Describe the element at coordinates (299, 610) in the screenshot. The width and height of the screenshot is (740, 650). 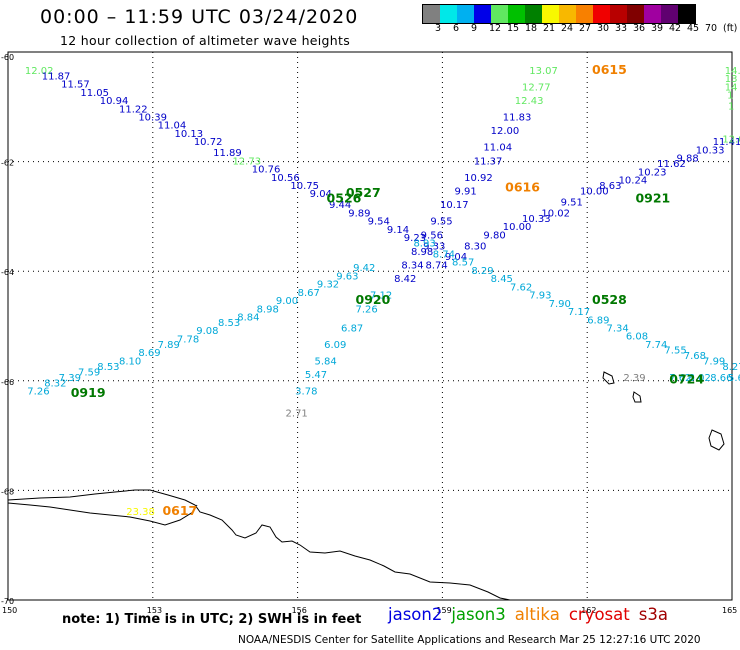
I see `lon-tick-label: 156` at that location.